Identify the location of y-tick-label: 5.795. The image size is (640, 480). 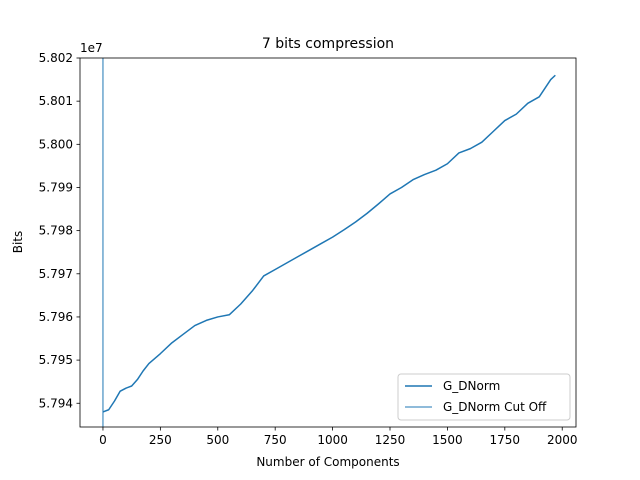
(56, 360).